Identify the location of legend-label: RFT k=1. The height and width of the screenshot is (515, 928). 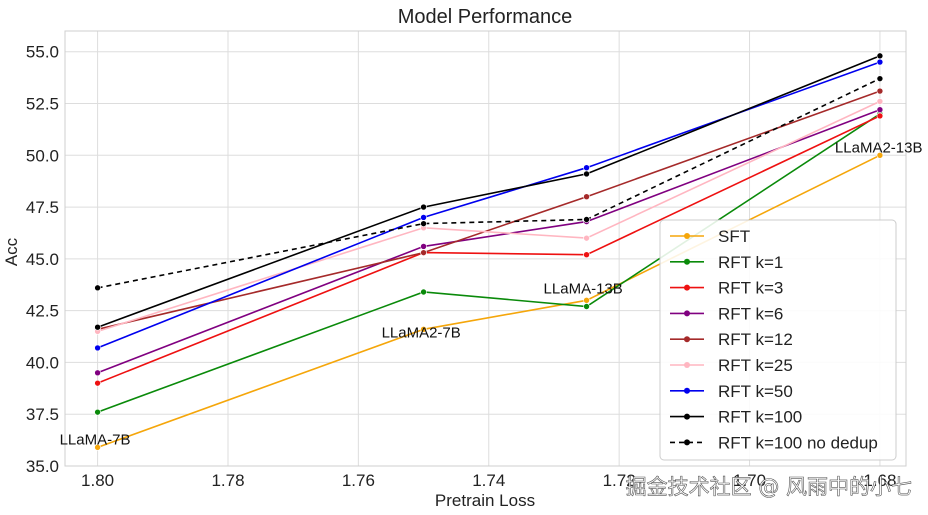
(750, 262).